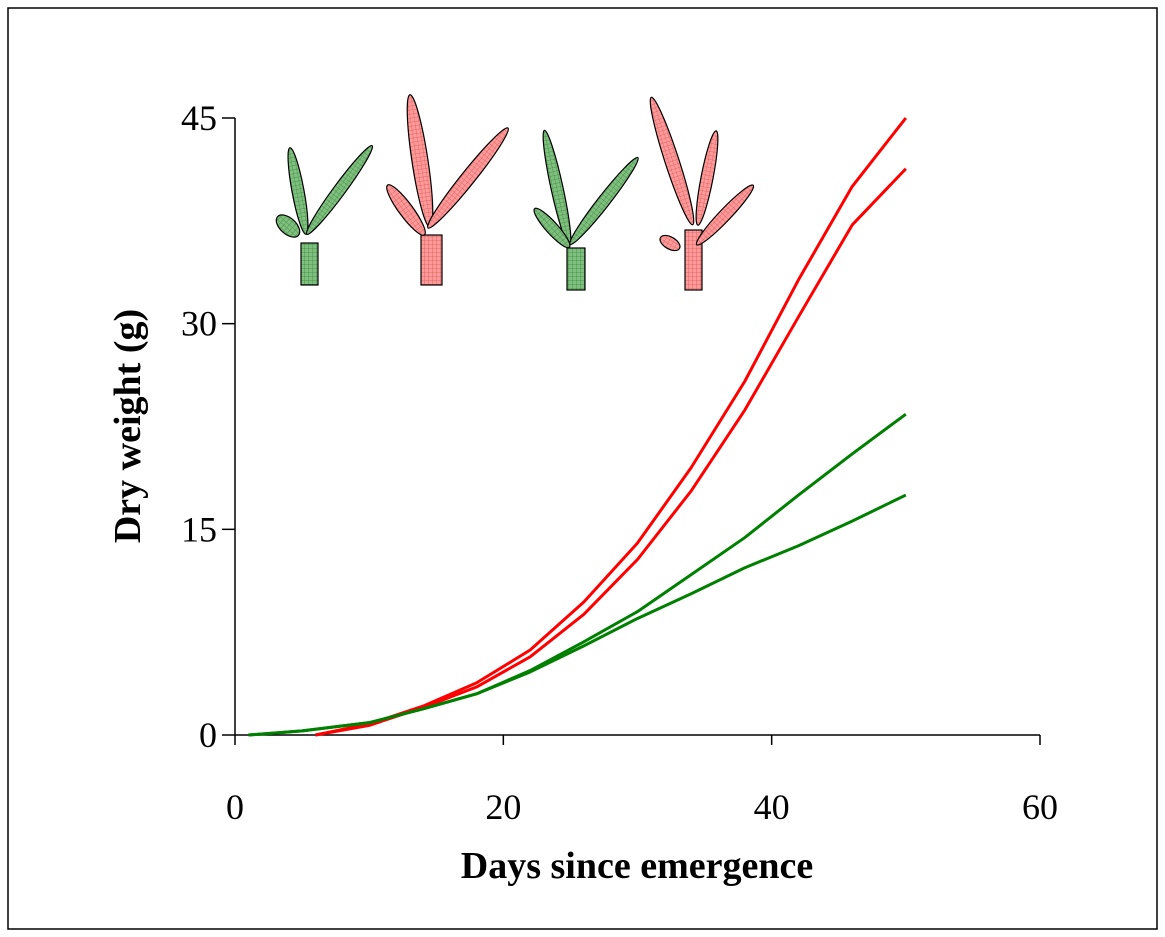 The width and height of the screenshot is (1165, 937). Describe the element at coordinates (199, 529) in the screenshot. I see `y-tick-label: 15` at that location.